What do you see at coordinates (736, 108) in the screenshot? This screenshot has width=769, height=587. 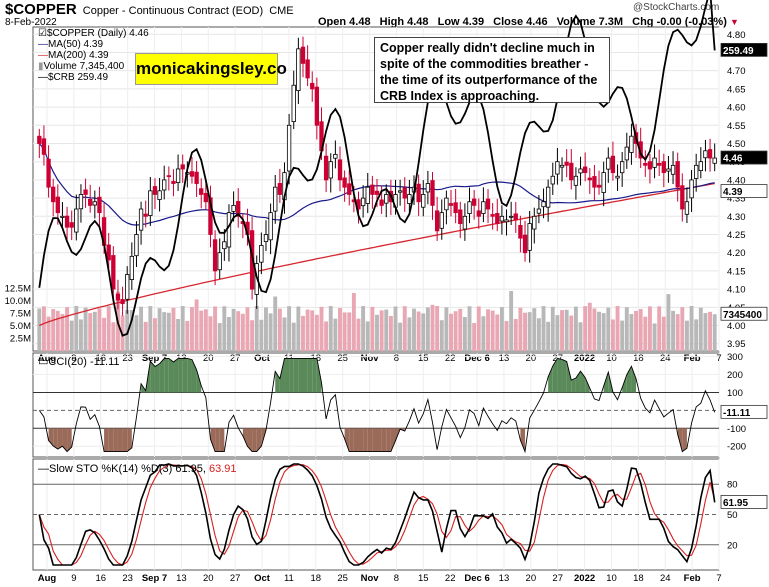 I see `price-tick-label: 4.60` at bounding box center [736, 108].